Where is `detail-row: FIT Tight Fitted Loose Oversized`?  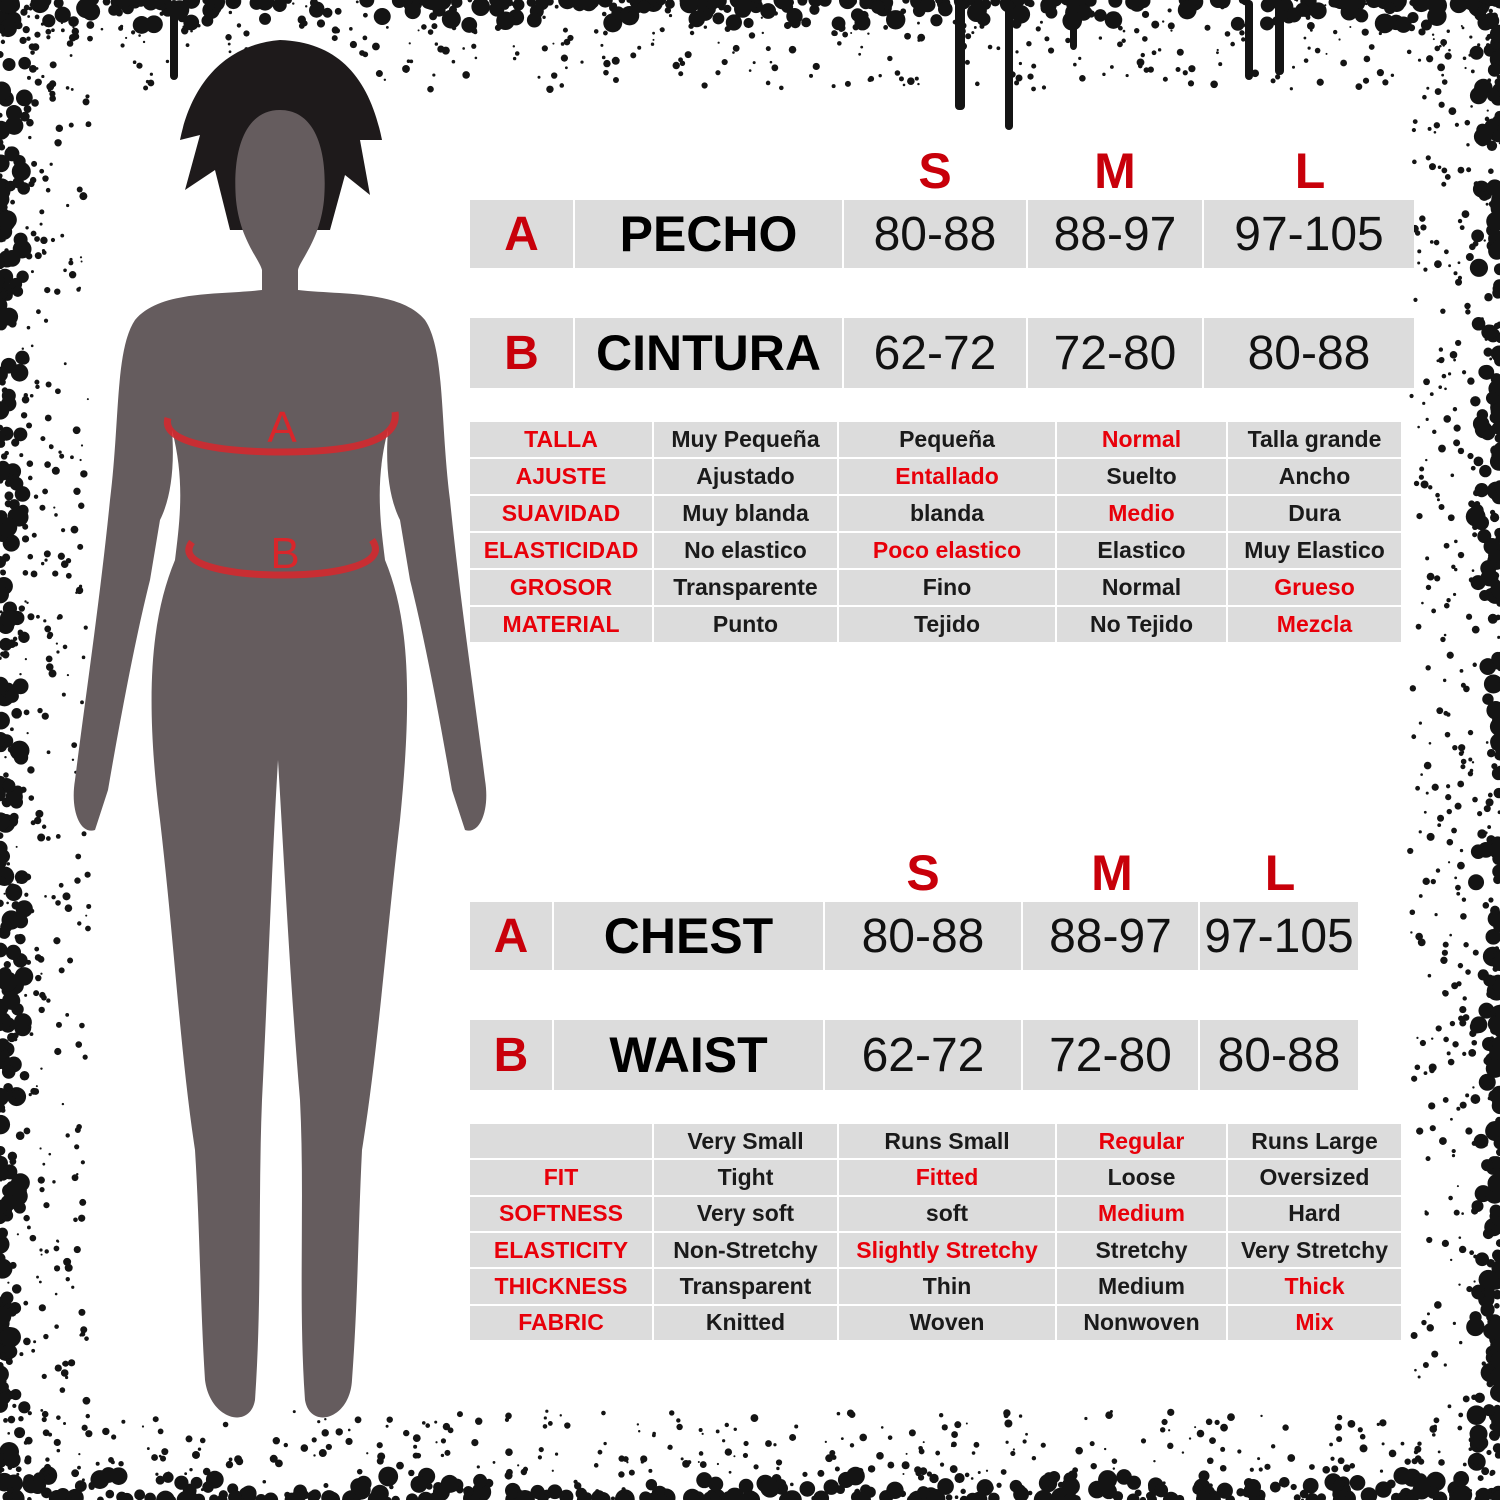
detail-row: FIT Tight Fitted Loose Oversized is located at coordinates (935, 1177).